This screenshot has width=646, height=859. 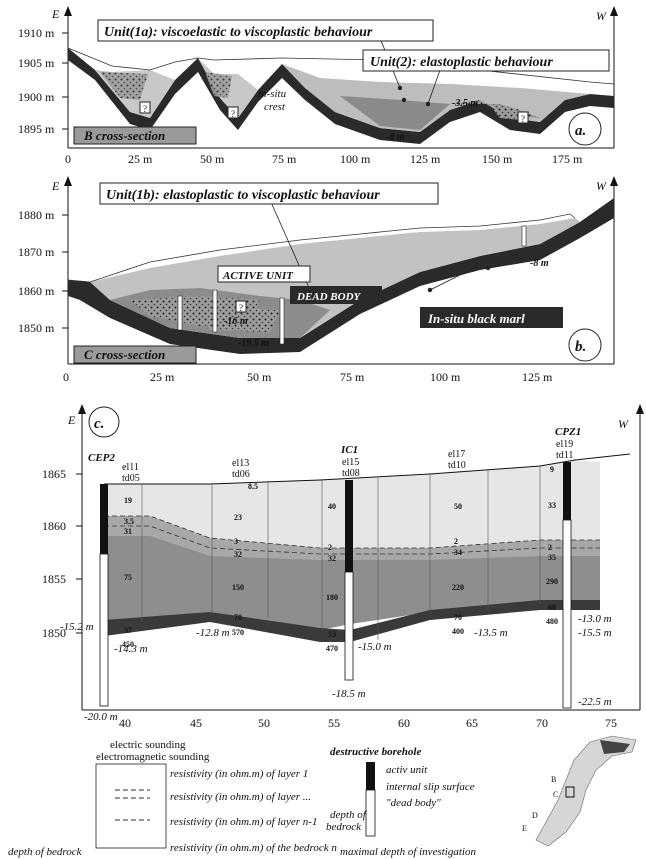 What do you see at coordinates (236, 321) in the screenshot?
I see `depth-label: -16 m` at bounding box center [236, 321].